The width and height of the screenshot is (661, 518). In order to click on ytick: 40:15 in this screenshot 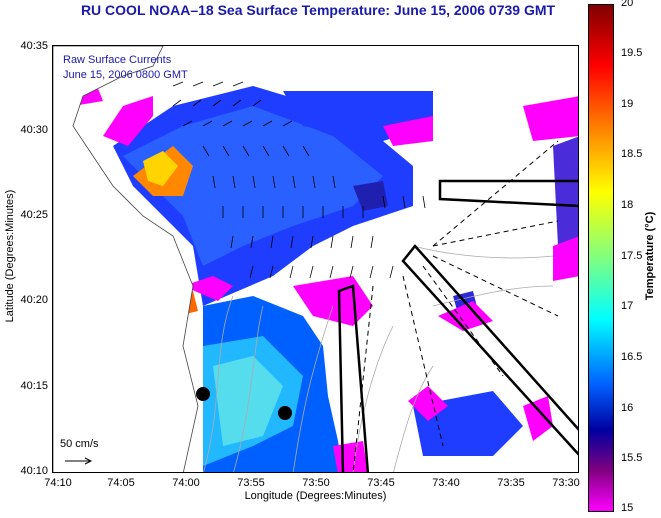, I will do `click(34, 386)`.